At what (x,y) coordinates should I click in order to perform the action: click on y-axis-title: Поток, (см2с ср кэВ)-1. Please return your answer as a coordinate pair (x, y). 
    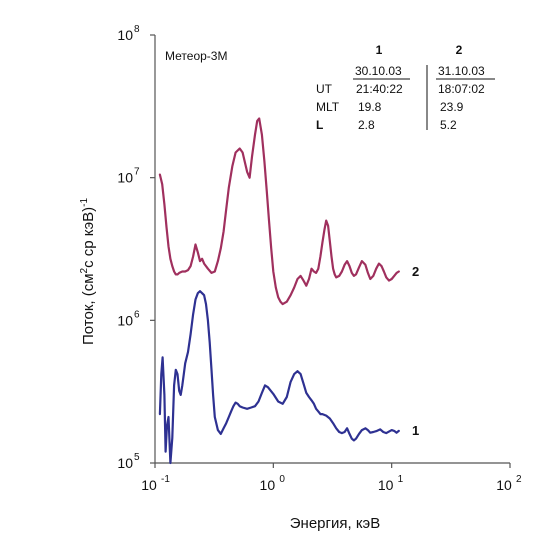
    Looking at the image, I should click on (88, 271).